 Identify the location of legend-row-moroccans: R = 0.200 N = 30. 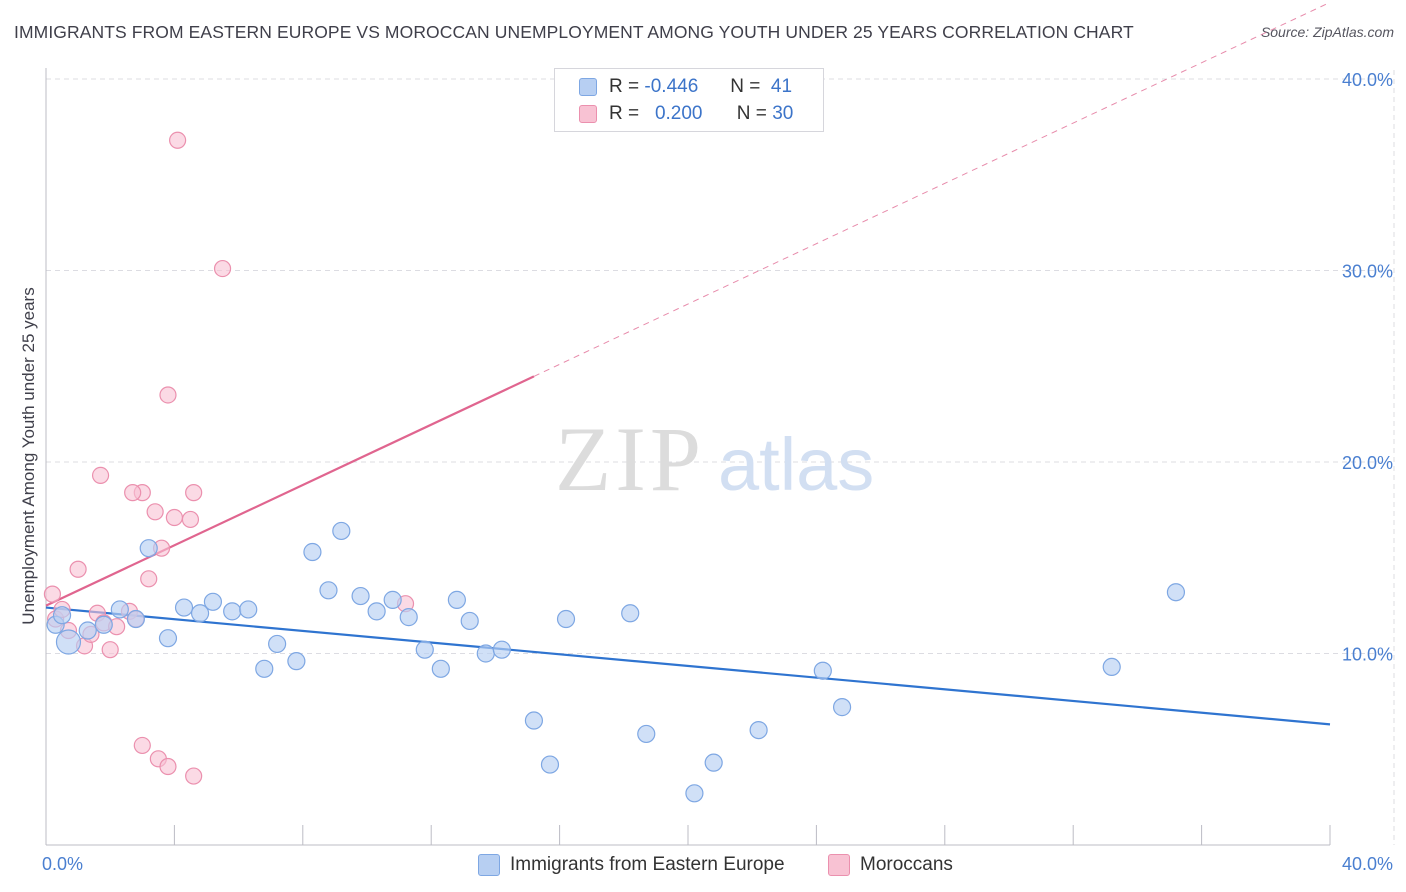
(686, 114).